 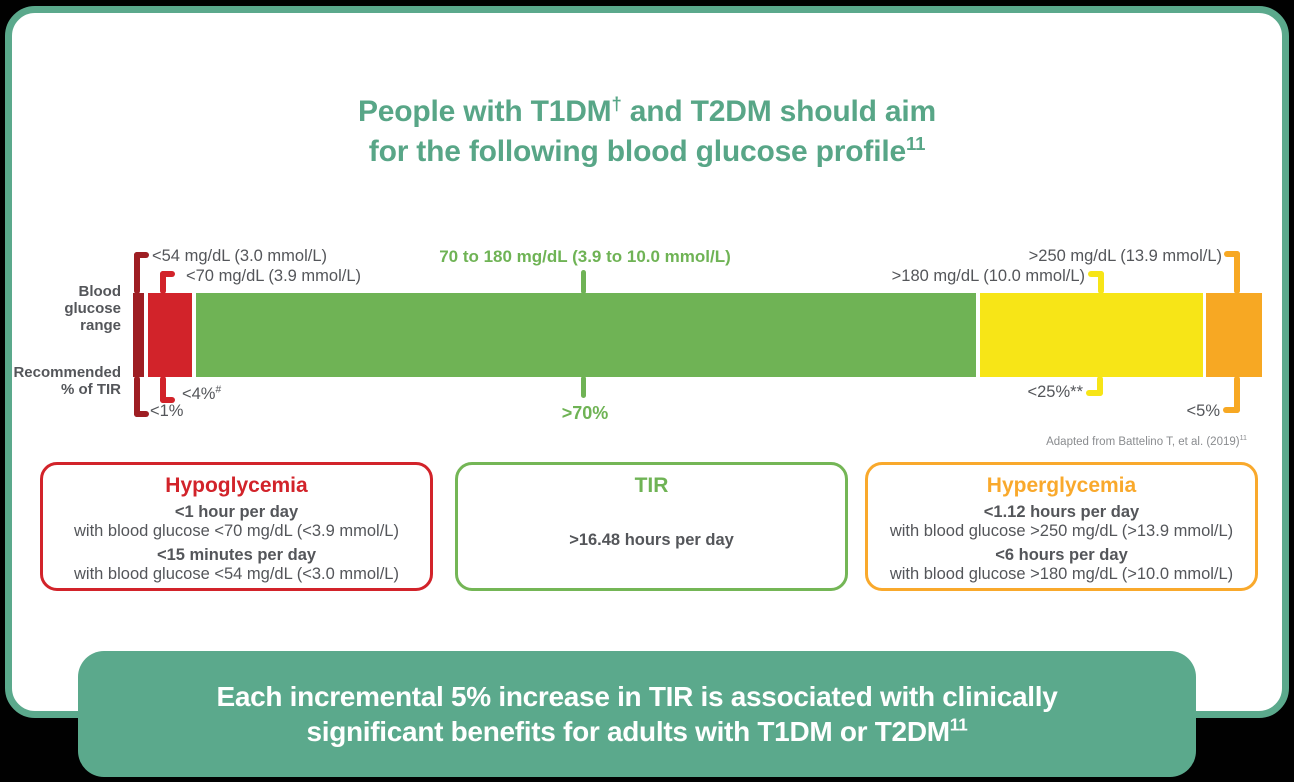 I want to click on bracket-very-low-bottom-stem, so click(x=137, y=396).